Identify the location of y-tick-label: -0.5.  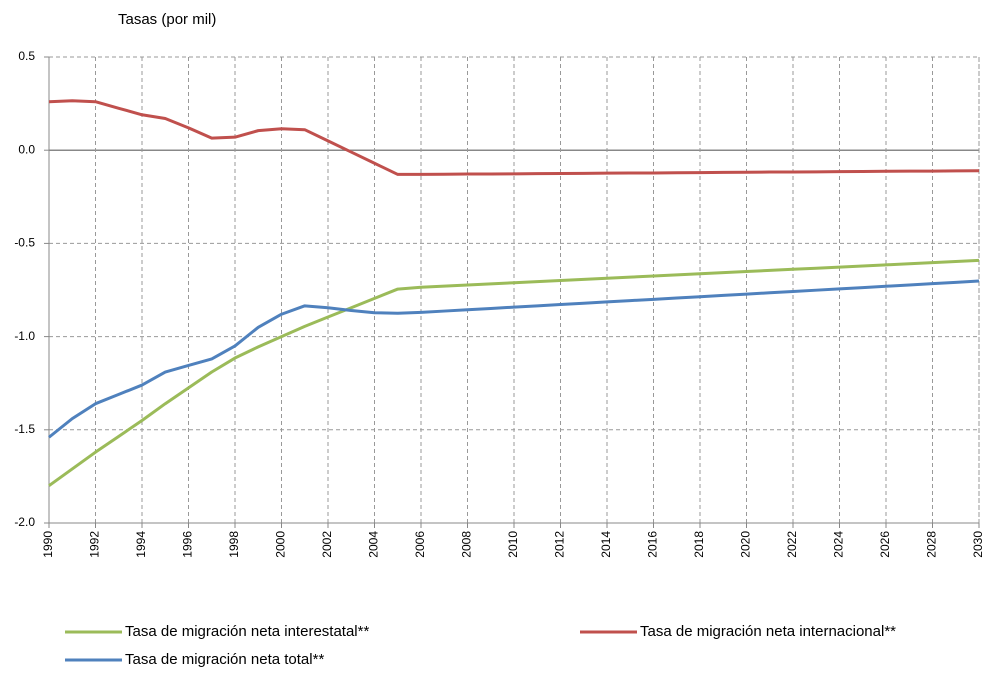
(24, 243).